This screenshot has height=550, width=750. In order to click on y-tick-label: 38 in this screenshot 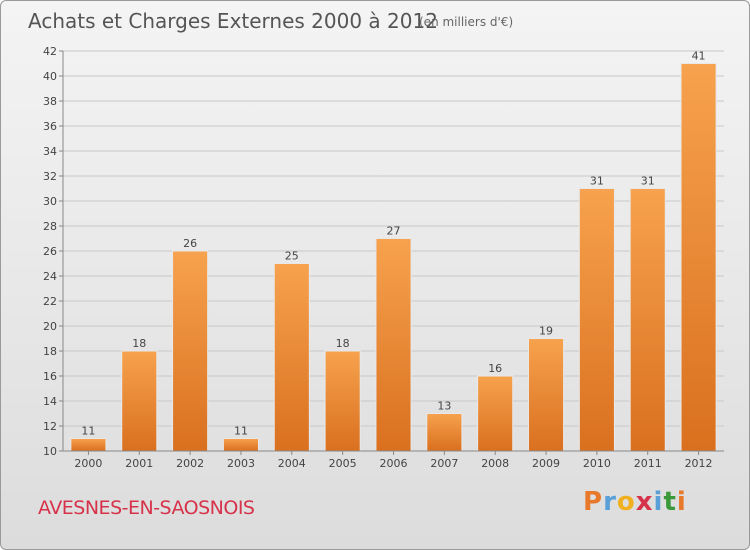, I will do `click(50, 101)`.